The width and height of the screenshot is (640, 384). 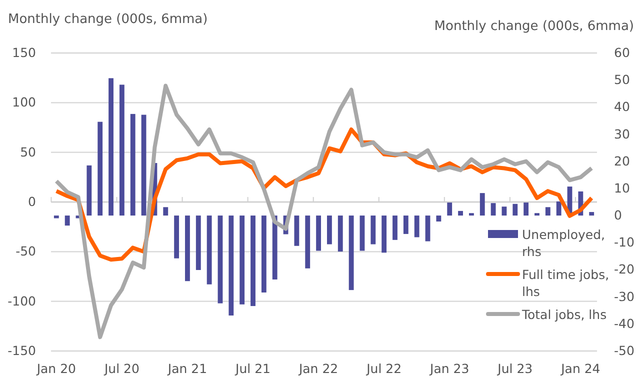 What do you see at coordinates (384, 368) in the screenshot?
I see `x-tick-label: Jul 22` at bounding box center [384, 368].